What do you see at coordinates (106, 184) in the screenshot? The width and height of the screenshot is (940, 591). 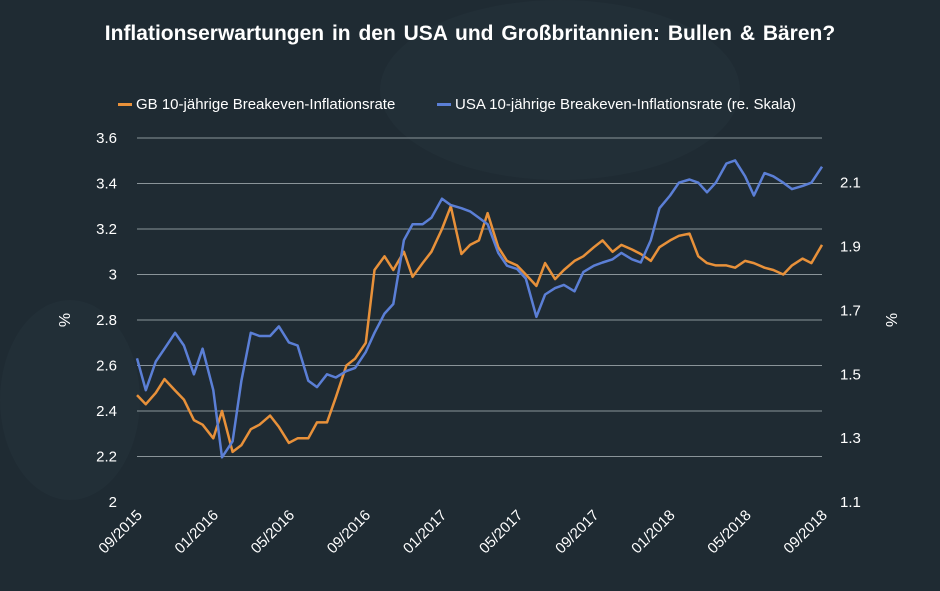 I see `y-tick-label-left: 3.4` at bounding box center [106, 184].